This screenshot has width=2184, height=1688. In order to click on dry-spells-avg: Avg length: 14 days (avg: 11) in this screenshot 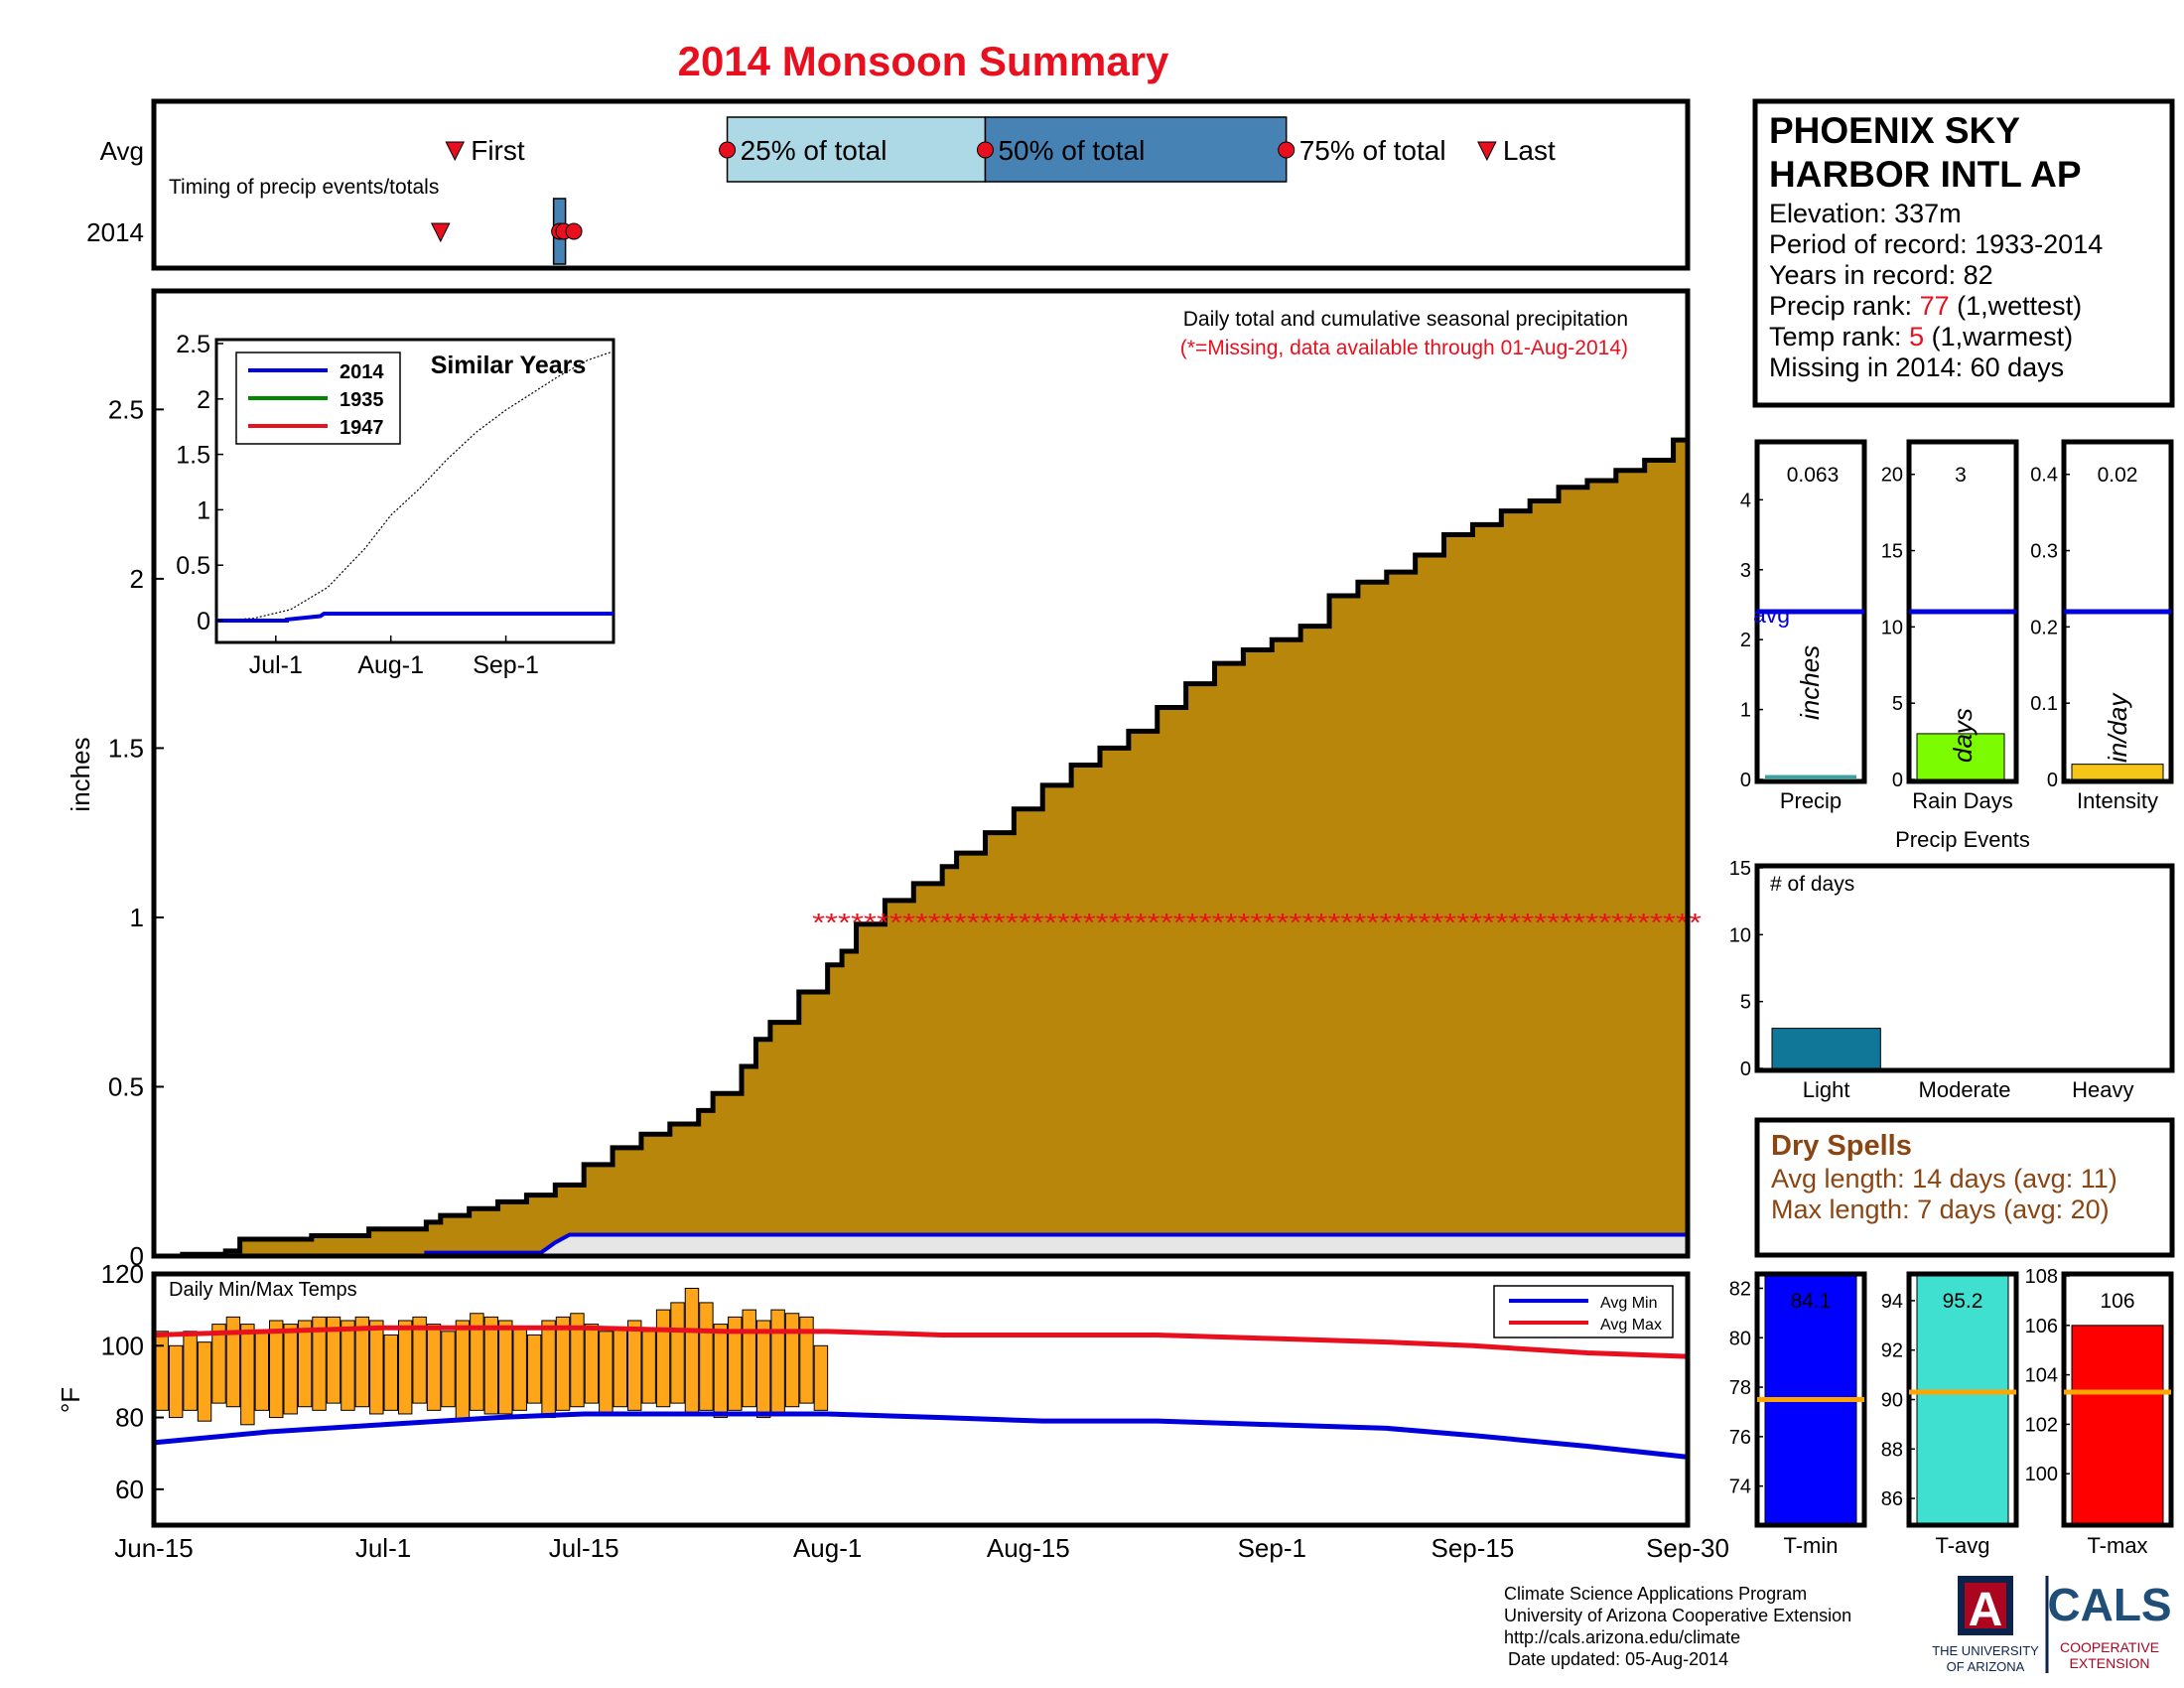, I will do `click(1944, 1179)`.